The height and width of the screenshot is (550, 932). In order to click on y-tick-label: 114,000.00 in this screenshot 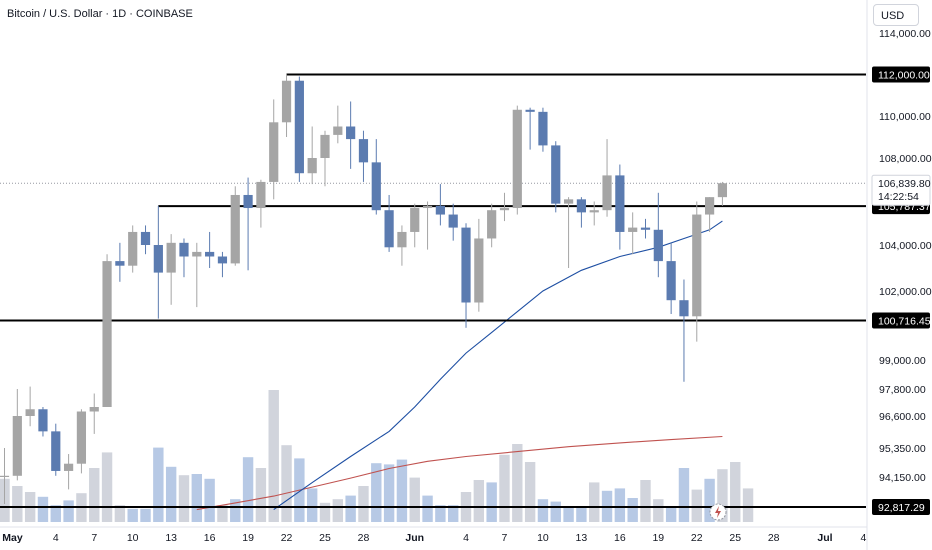, I will do `click(905, 34)`.